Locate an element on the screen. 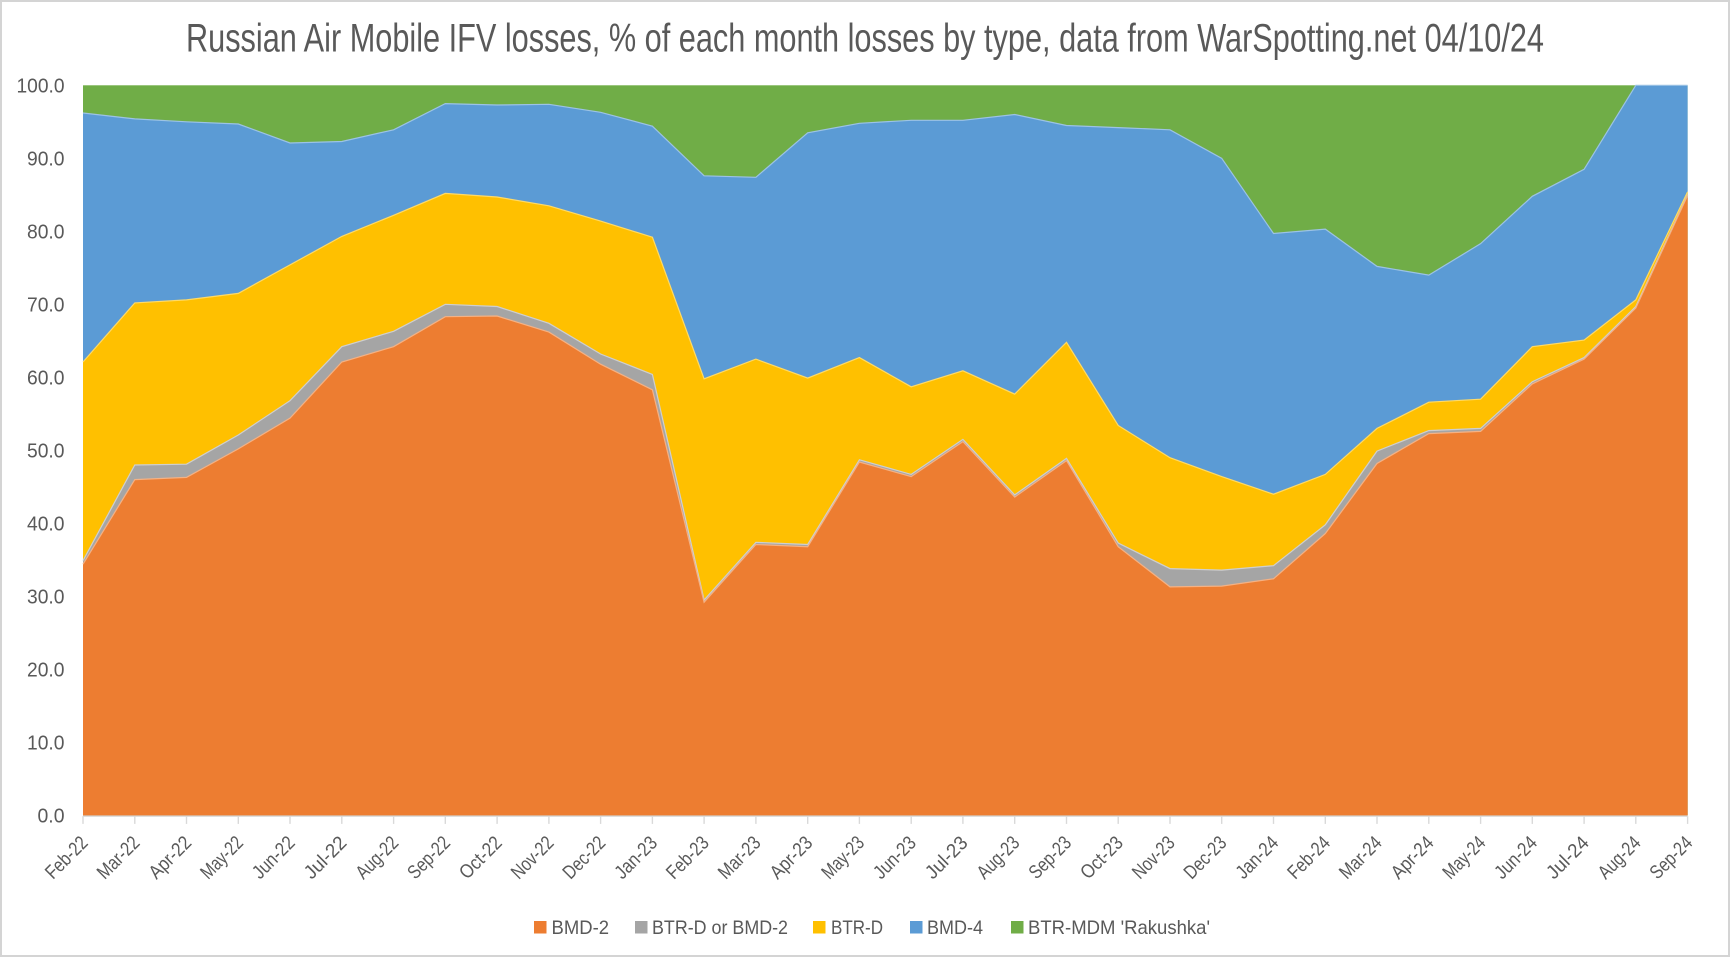 Image resolution: width=1732 pixels, height=965 pixels. svg-text: 0.0 is located at coordinates (51, 815).